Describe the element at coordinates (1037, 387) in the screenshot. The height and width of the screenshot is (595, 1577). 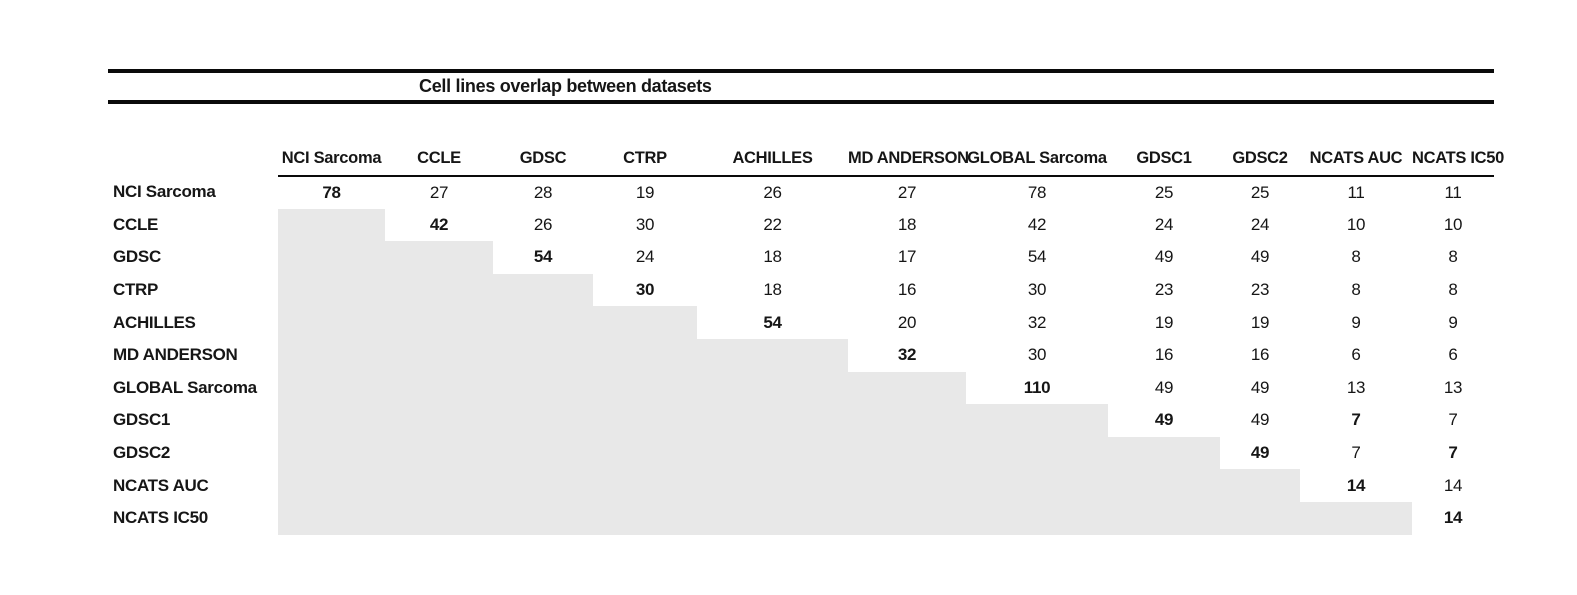
I see `matrix-cell: 110` at that location.